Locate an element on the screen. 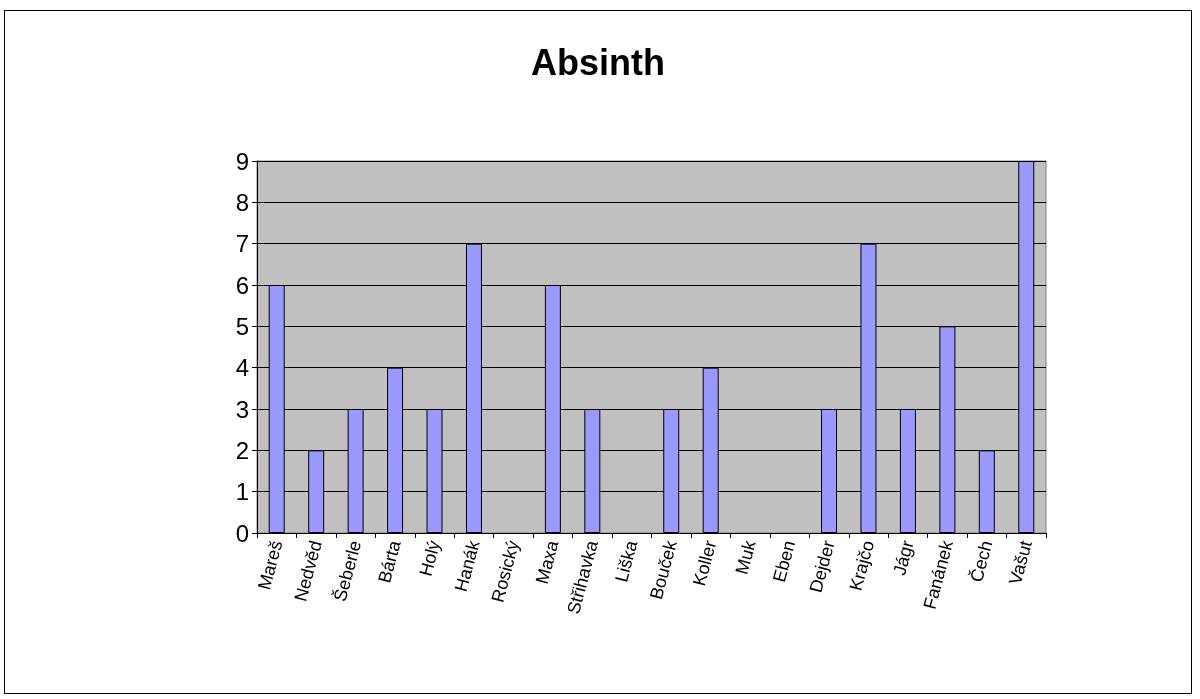 This screenshot has height=699, width=1200. x-tick-label: Čech is located at coordinates (981, 561).